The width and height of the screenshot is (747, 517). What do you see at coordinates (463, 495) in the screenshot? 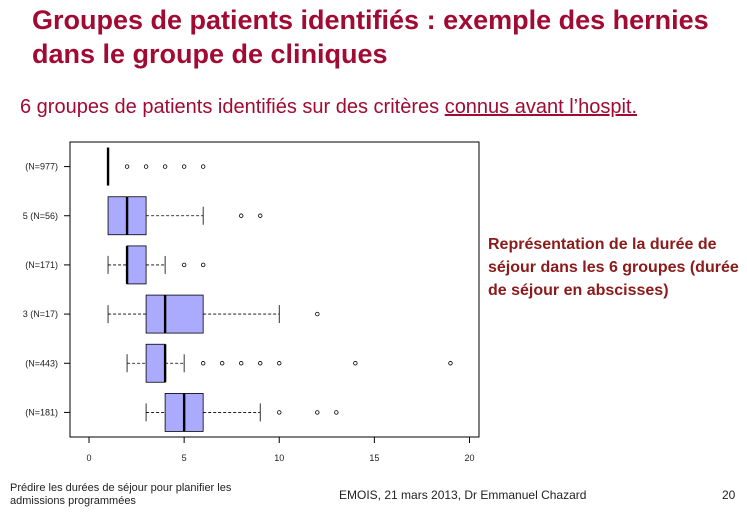
I see `footer-center-text: EMOIS, 21 mars 2013, Dr Emmanuel Chazard` at bounding box center [463, 495].